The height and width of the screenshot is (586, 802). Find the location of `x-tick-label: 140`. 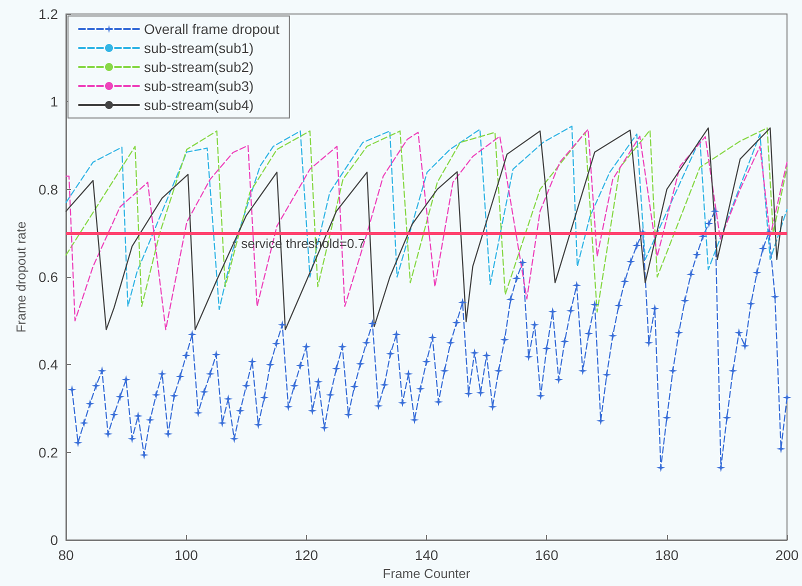

x-tick-label: 140 is located at coordinates (426, 555).